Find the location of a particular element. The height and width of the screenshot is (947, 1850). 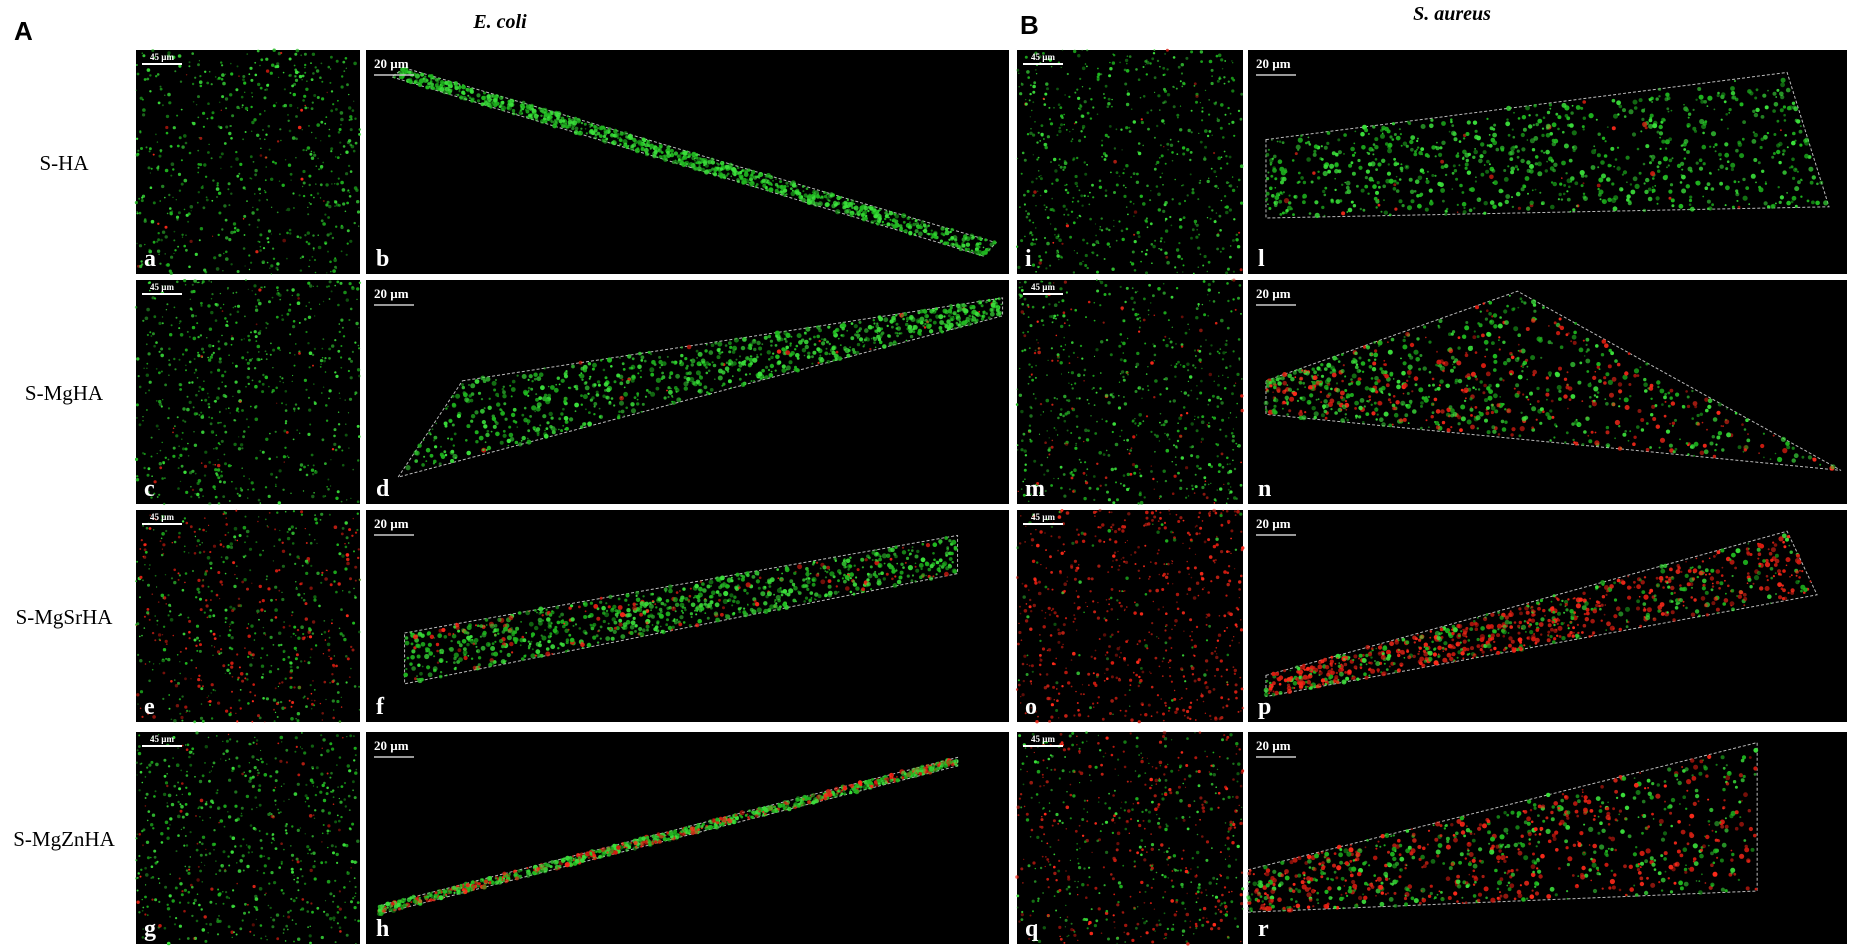

scale-bar-label: 45 µm is located at coordinates (162, 57).